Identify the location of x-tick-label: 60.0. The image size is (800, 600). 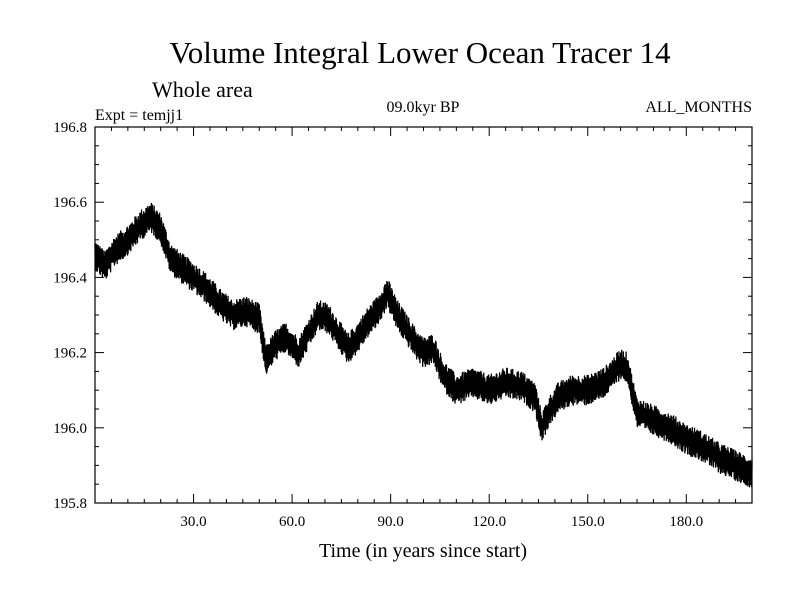
(292, 522).